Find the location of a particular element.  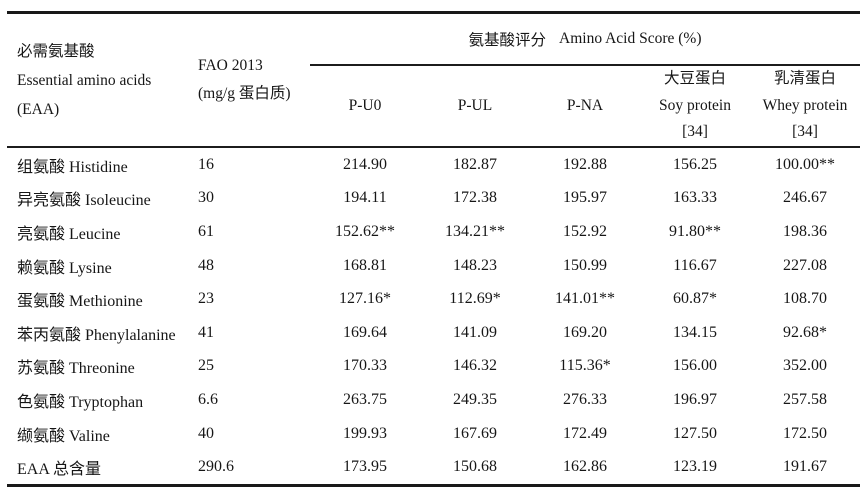

value-cell: 112.69* is located at coordinates (475, 299).